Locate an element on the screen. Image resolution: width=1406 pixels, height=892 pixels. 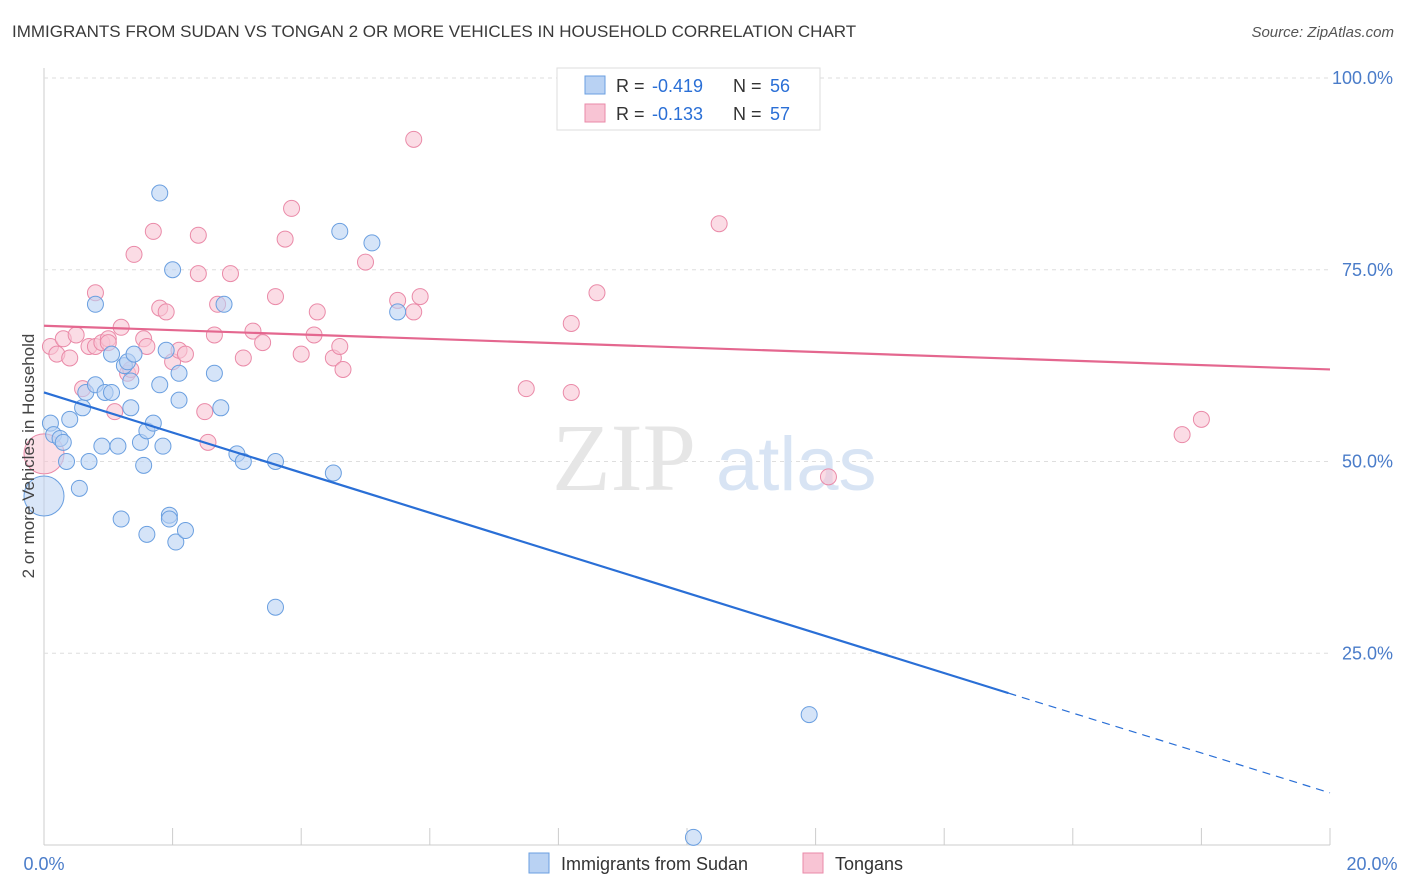
y-tick-label: 75.0% is located at coordinates (1367, 270).